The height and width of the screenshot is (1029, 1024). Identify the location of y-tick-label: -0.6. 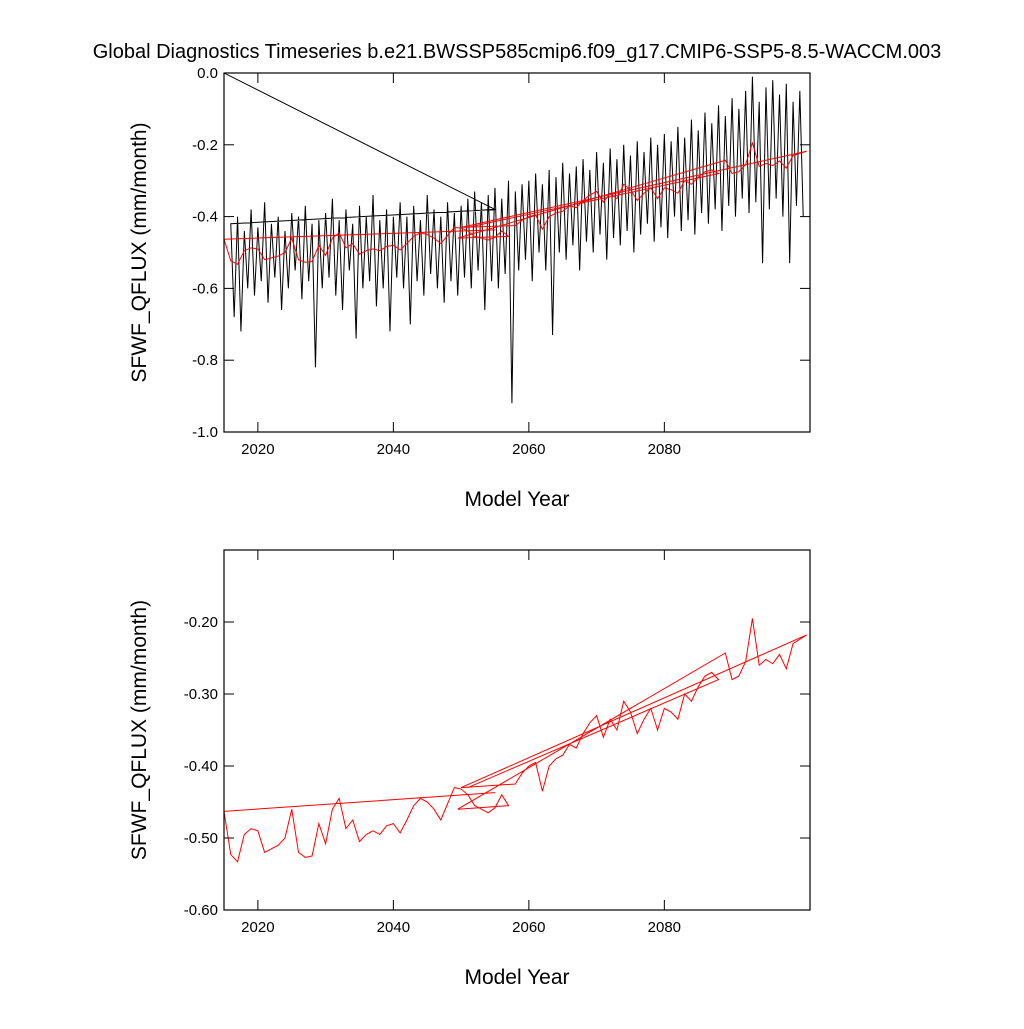
(205, 288).